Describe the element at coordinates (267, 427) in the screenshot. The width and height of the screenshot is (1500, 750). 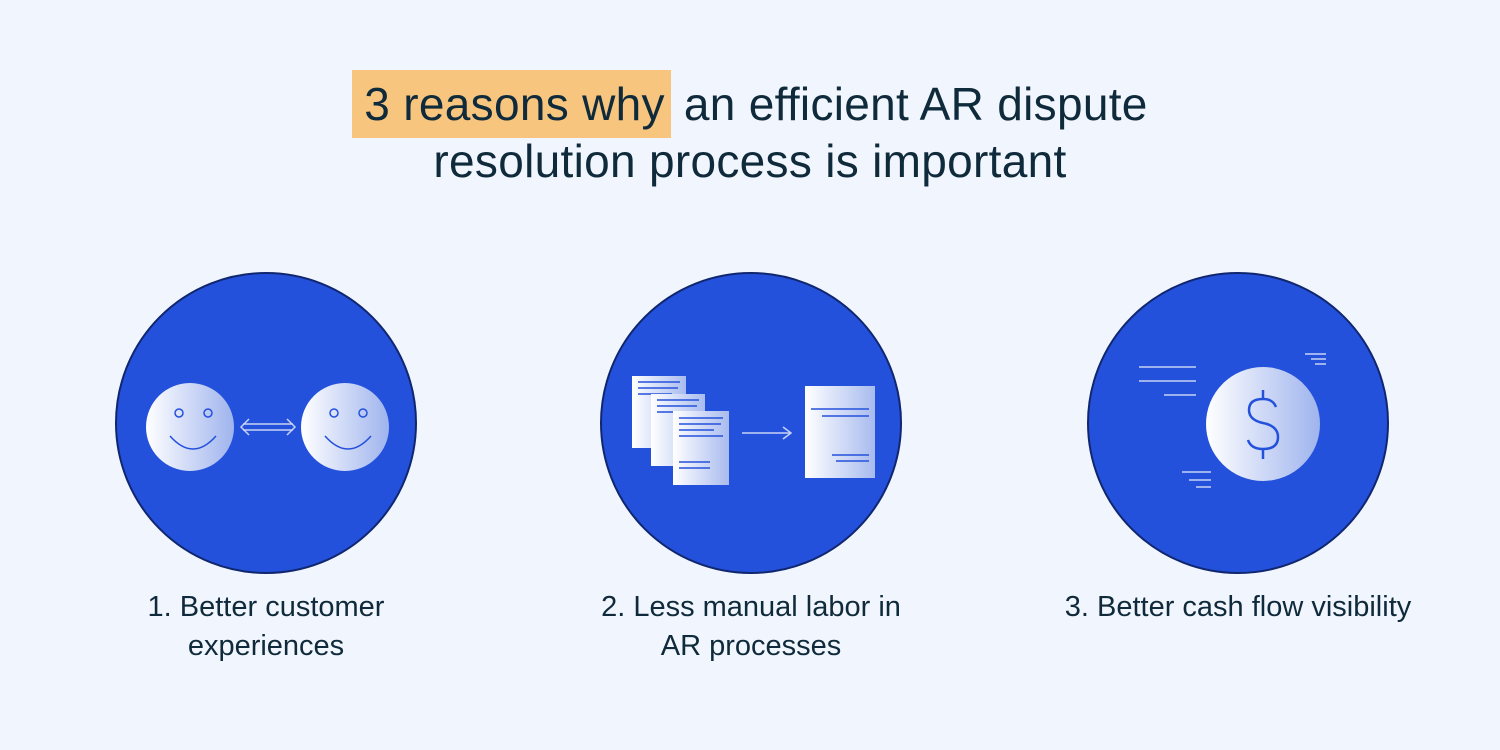
I see `smiley-faces-exchange-icon` at that location.